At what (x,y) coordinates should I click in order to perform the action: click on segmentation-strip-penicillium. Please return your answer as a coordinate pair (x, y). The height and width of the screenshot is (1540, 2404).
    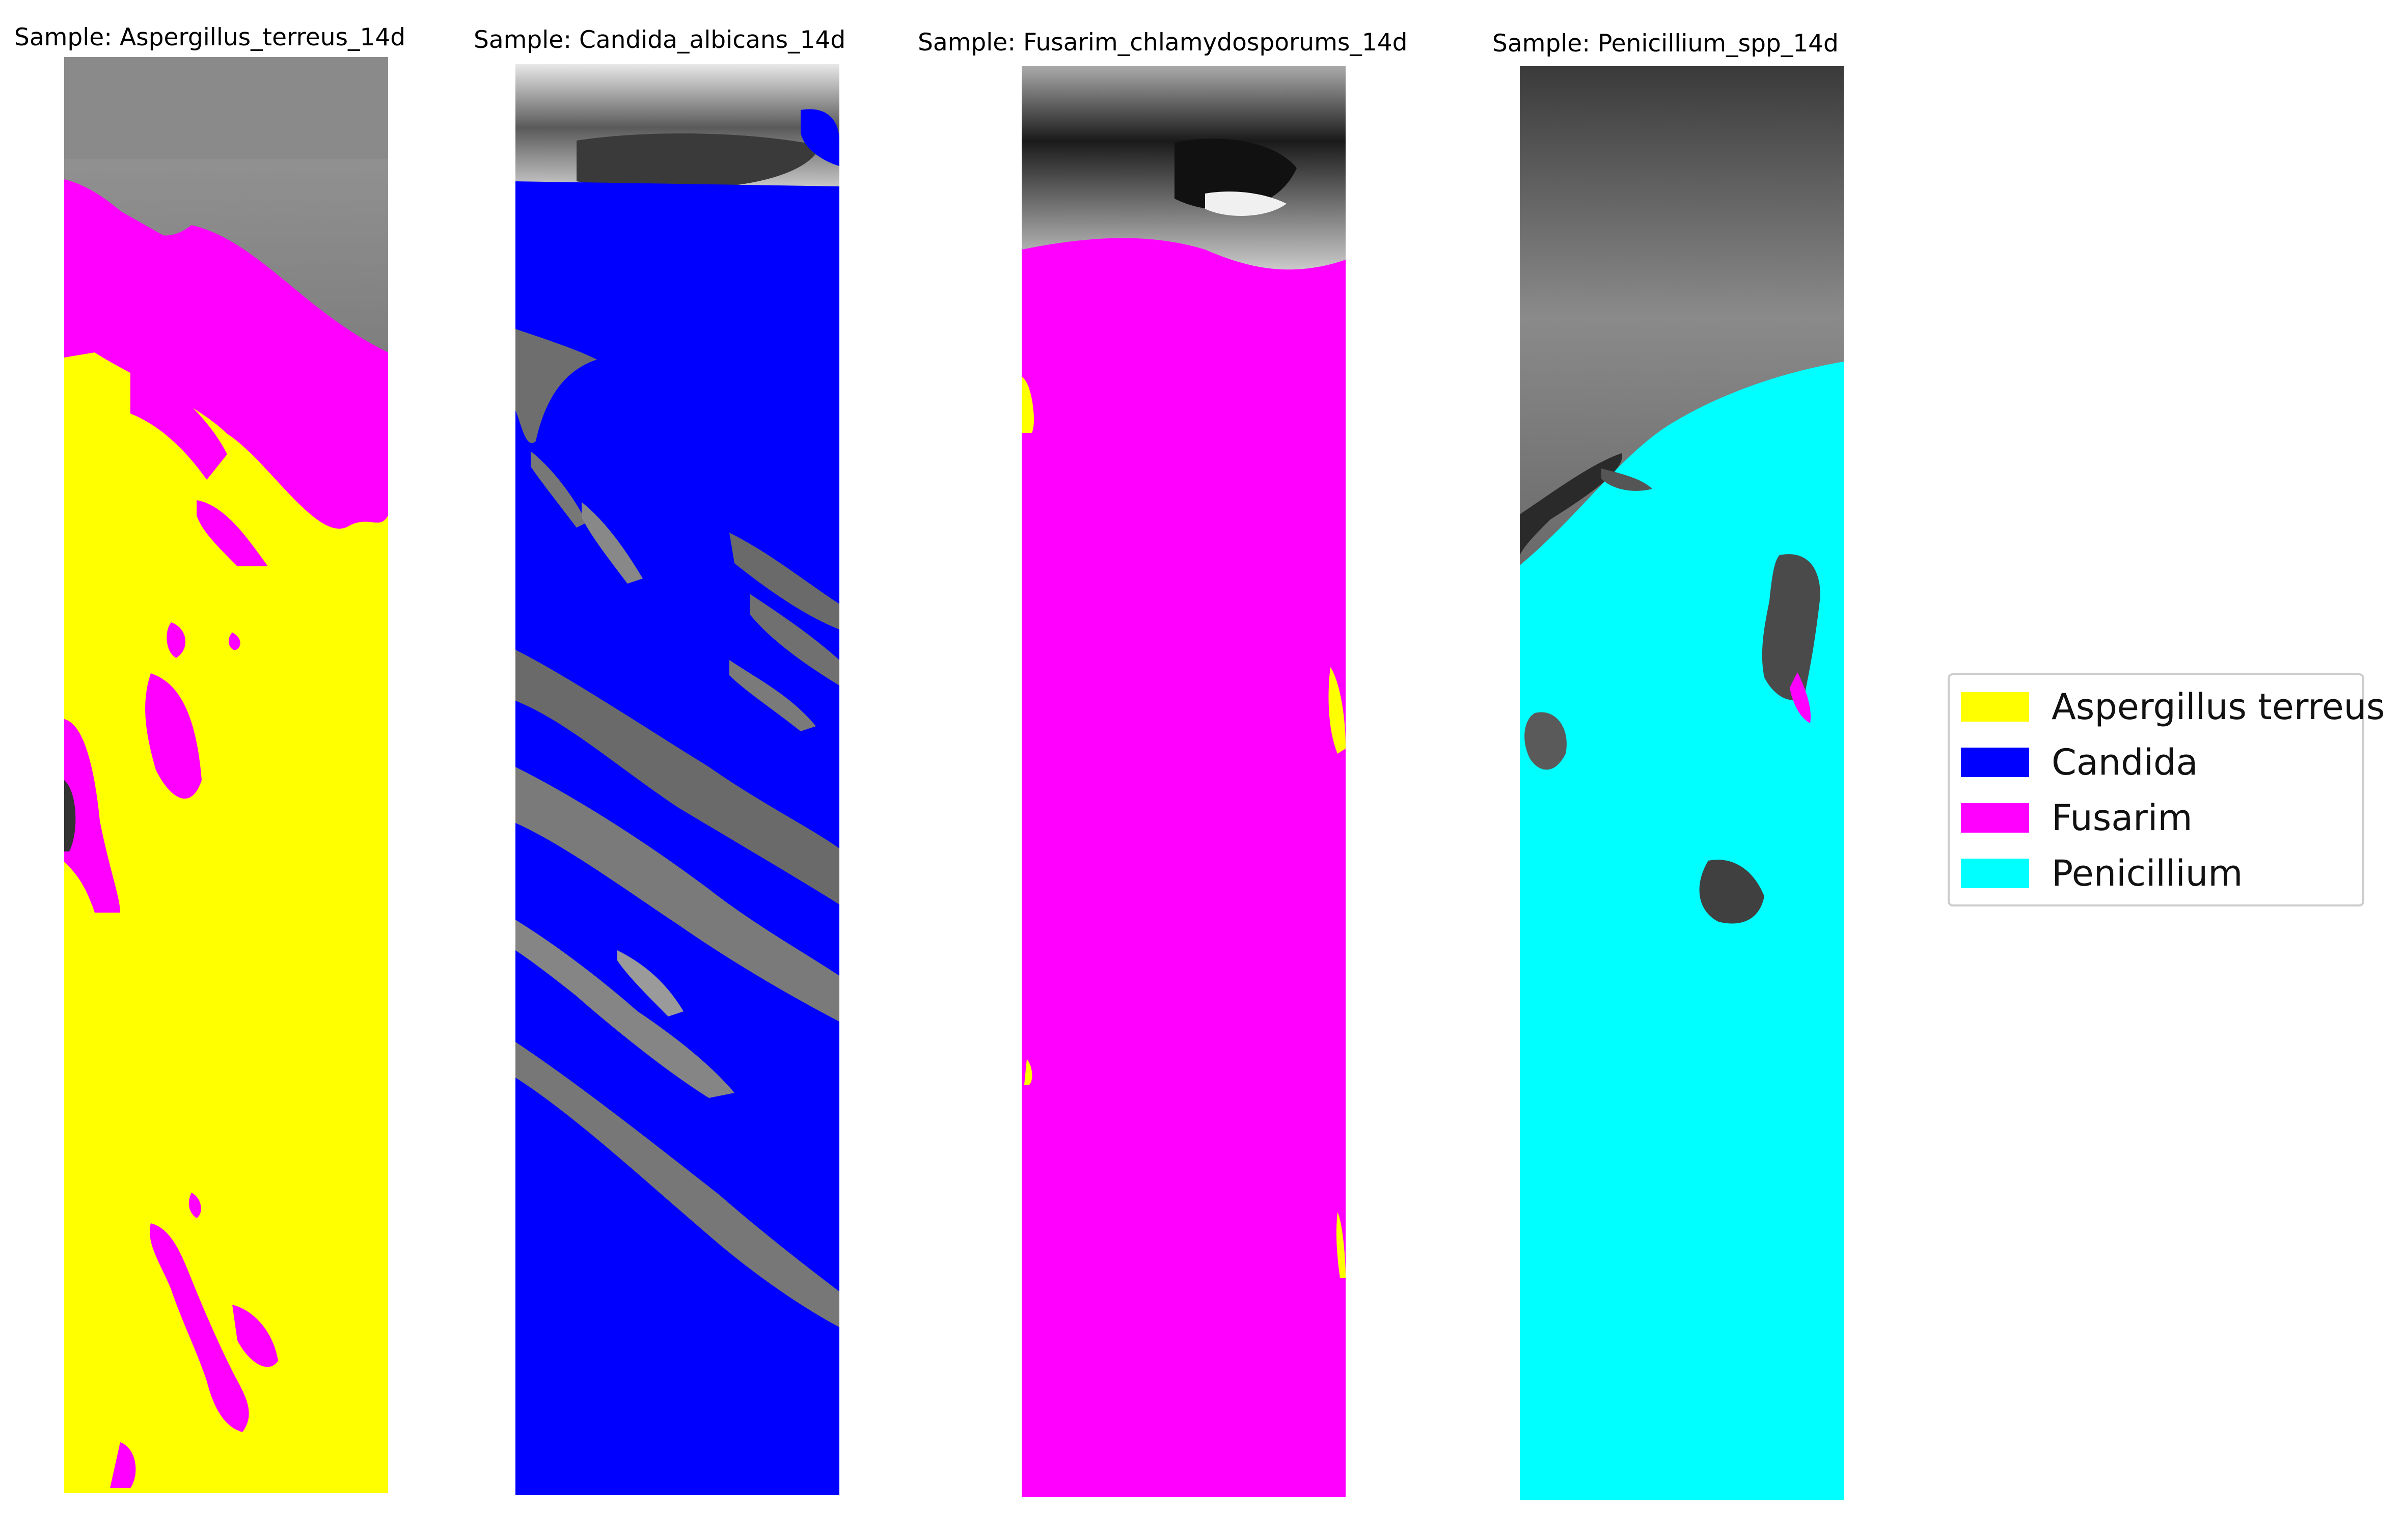
    Looking at the image, I should click on (1682, 783).